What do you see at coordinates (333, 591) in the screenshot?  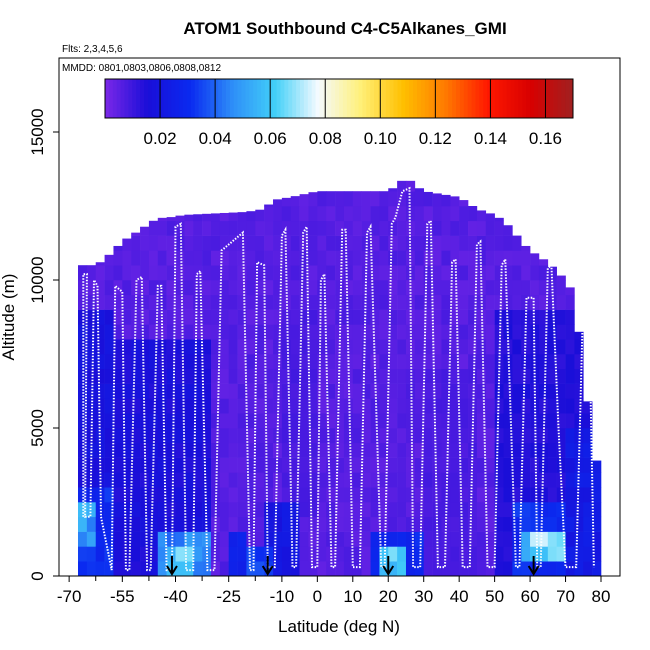 I see `x-axis: -70 -55 -40 -25 -10 0 10 20 30 40 50 60 70 80` at bounding box center [333, 591].